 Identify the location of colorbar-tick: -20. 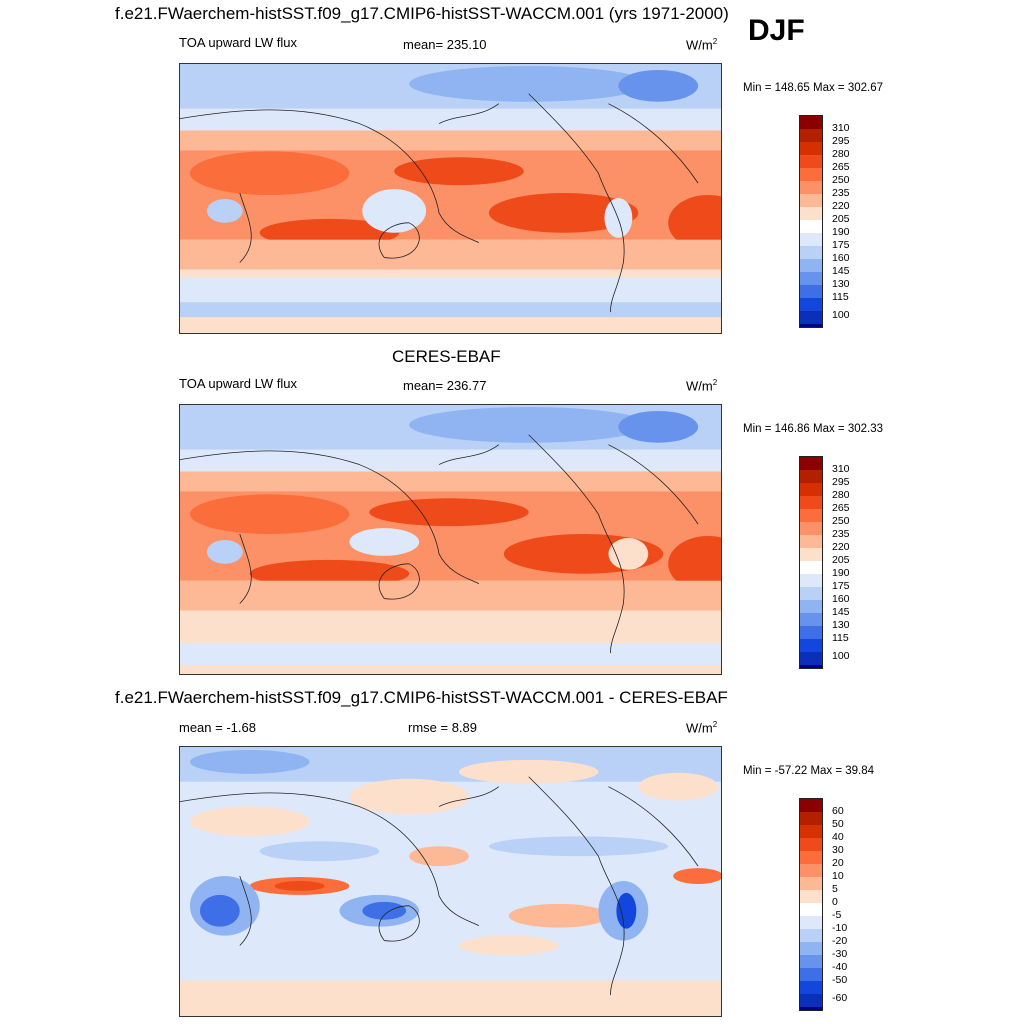
(840, 941).